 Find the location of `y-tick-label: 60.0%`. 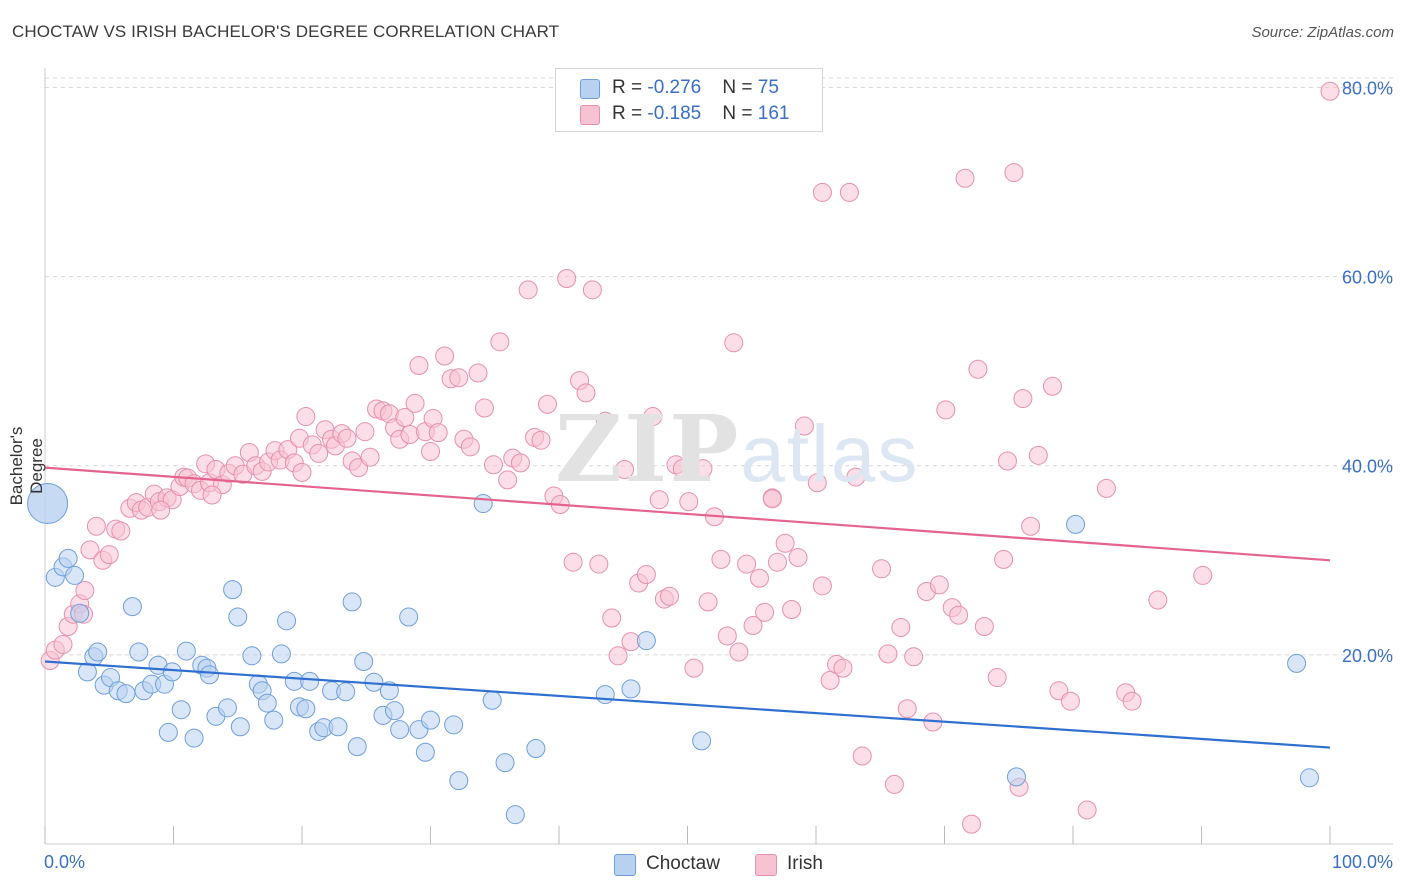

y-tick-label: 60.0% is located at coordinates (1367, 278).